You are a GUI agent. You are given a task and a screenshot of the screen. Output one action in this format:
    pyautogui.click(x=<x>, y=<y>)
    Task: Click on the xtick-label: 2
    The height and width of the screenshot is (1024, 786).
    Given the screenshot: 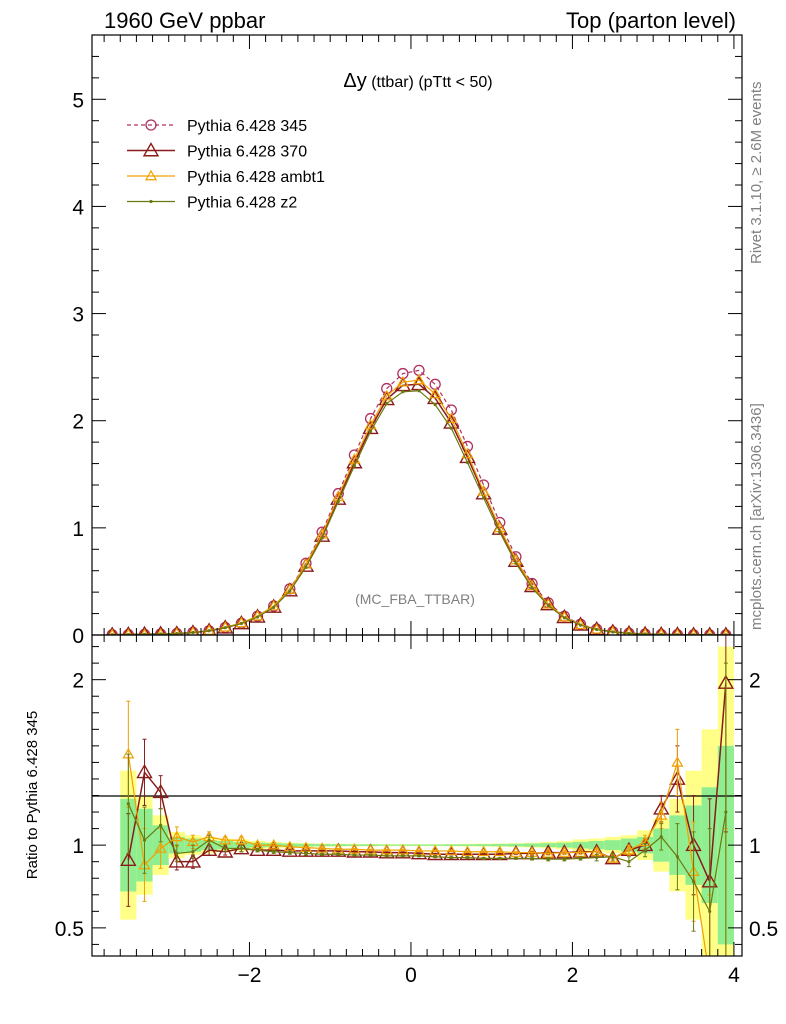 What is the action you would take?
    pyautogui.click(x=573, y=975)
    